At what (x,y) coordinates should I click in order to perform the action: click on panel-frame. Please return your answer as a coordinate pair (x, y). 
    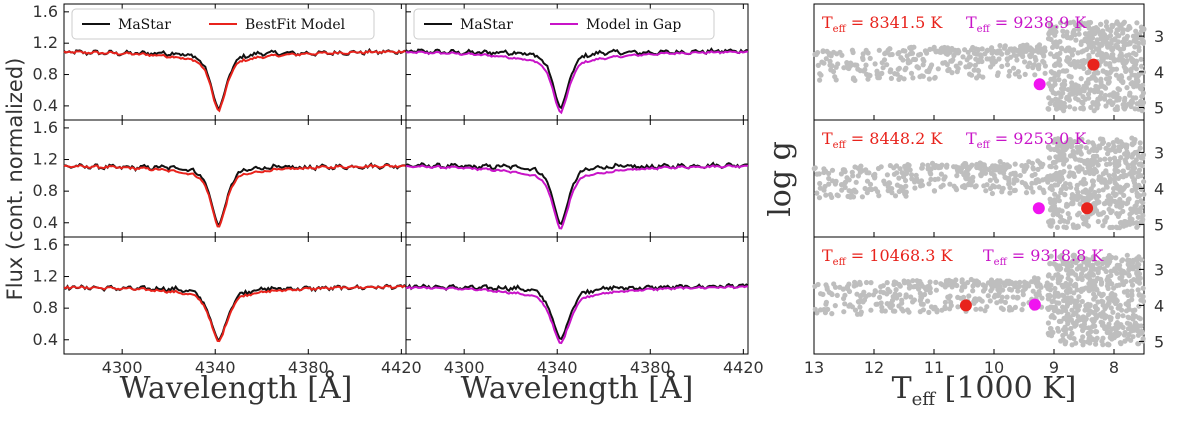
    Looking at the image, I should click on (577, 295).